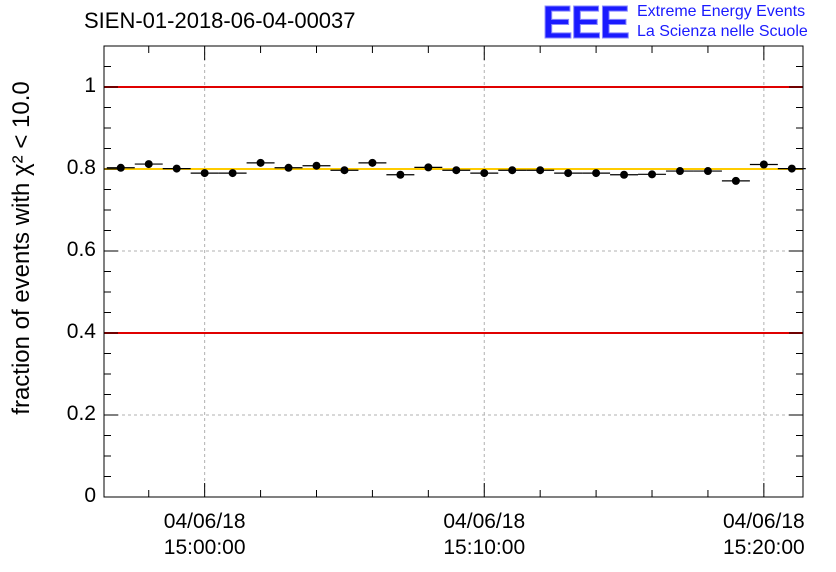 The width and height of the screenshot is (836, 572). What do you see at coordinates (81, 167) in the screenshot?
I see `y-tick-label: 0.8` at bounding box center [81, 167].